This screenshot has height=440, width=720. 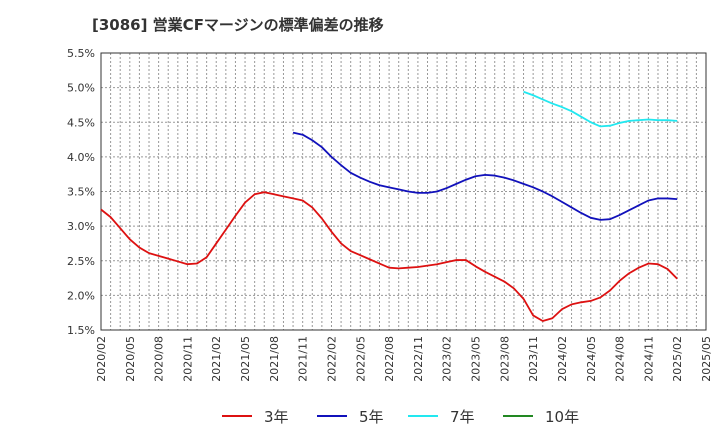 What do you see at coordinates (101, 359) in the screenshot?
I see `x-tick-label: 2020/02` at bounding box center [101, 359].